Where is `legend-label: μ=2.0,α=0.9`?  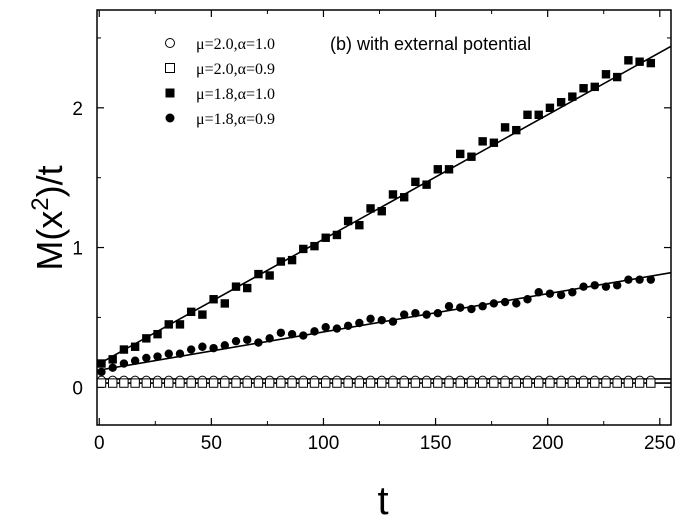
legend-label: μ=2.0,α=0.9 is located at coordinates (235, 69).